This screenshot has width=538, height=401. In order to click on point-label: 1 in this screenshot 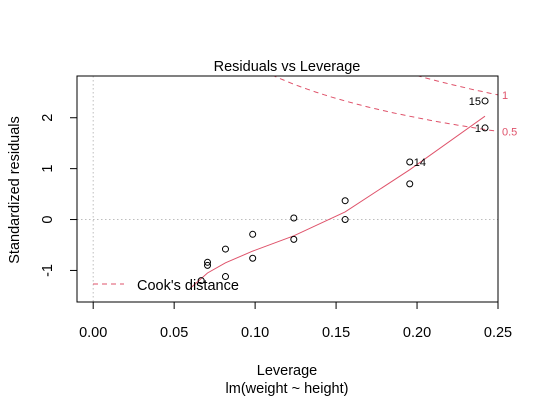, I will do `click(478, 129)`.